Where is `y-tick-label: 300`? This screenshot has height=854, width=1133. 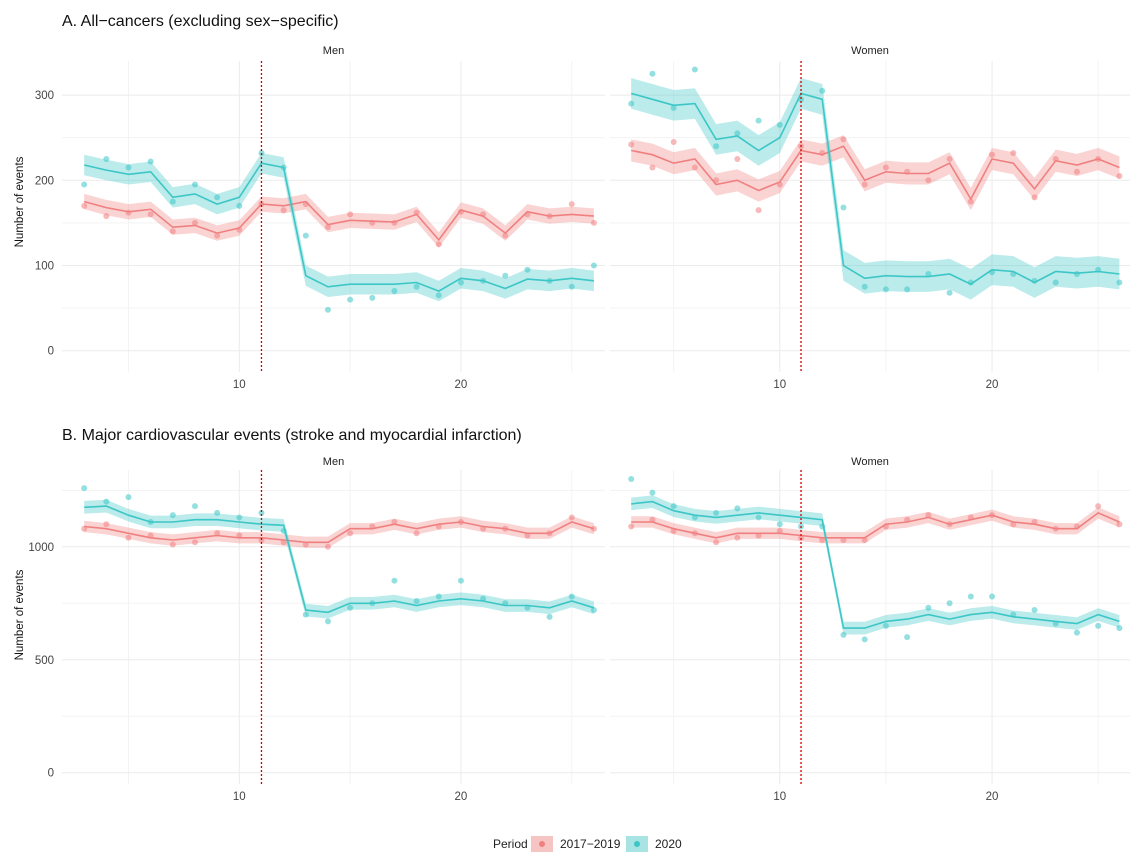
y-tick-label: 300 is located at coordinates (44, 96).